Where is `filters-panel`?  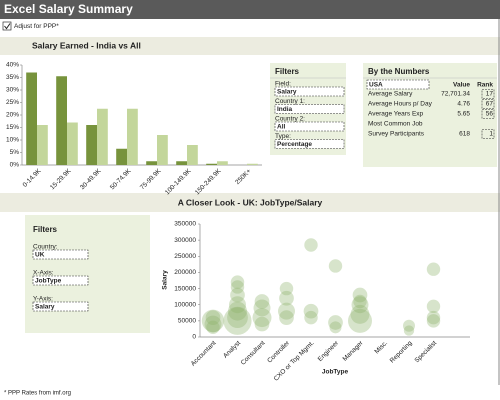 filters-panel is located at coordinates (87, 274).